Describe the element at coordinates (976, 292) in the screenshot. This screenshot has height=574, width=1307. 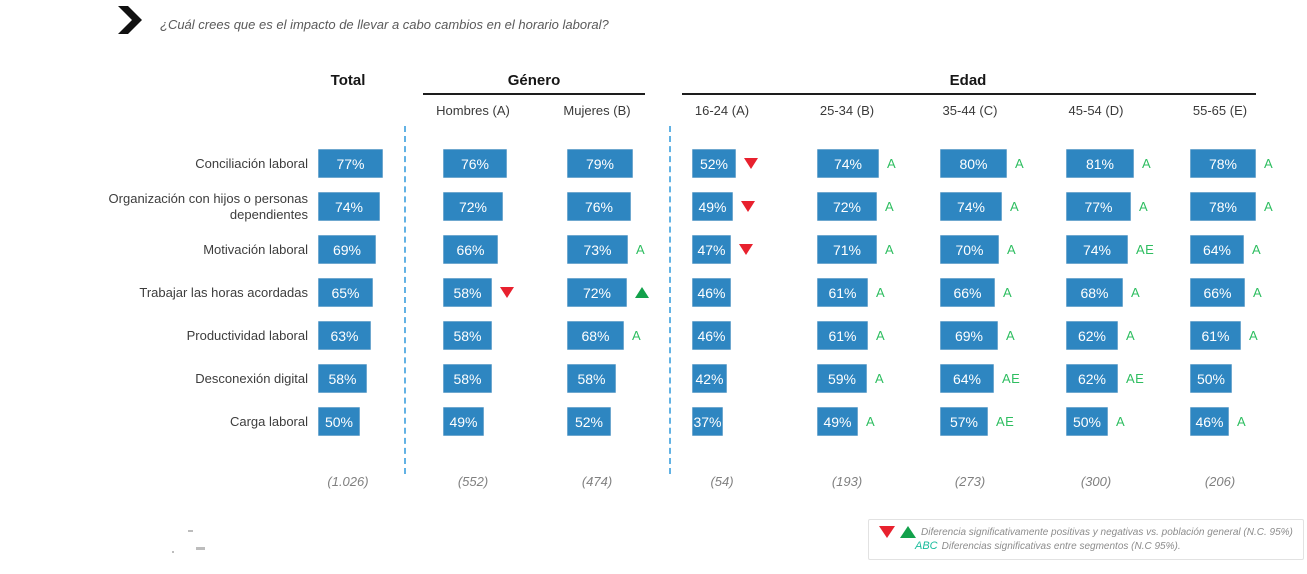
I see `cell-35-44: 66% A` at that location.